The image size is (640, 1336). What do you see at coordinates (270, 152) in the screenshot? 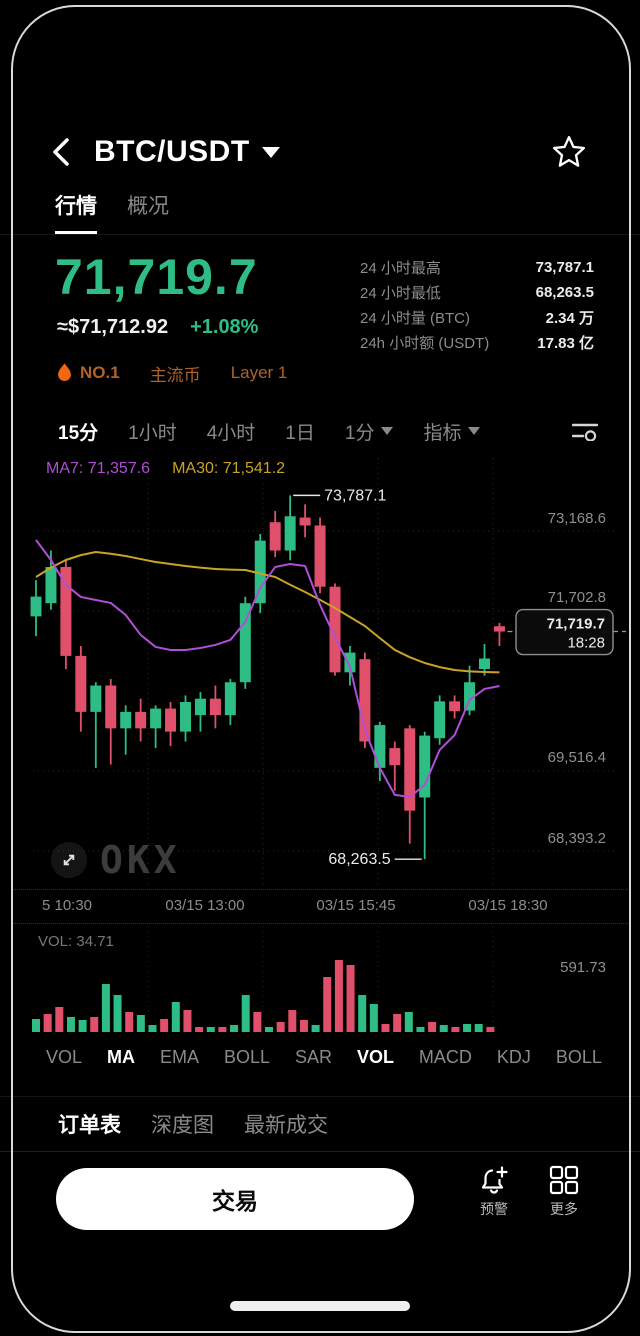
I see `pair-dropdown-caret-icon` at bounding box center [270, 152].